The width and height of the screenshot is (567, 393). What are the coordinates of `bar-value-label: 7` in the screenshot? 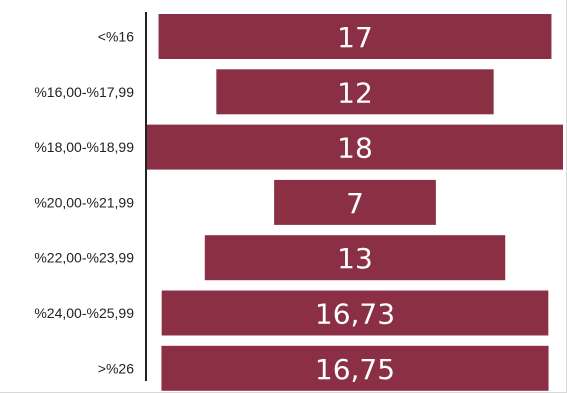 It's located at (355, 203).